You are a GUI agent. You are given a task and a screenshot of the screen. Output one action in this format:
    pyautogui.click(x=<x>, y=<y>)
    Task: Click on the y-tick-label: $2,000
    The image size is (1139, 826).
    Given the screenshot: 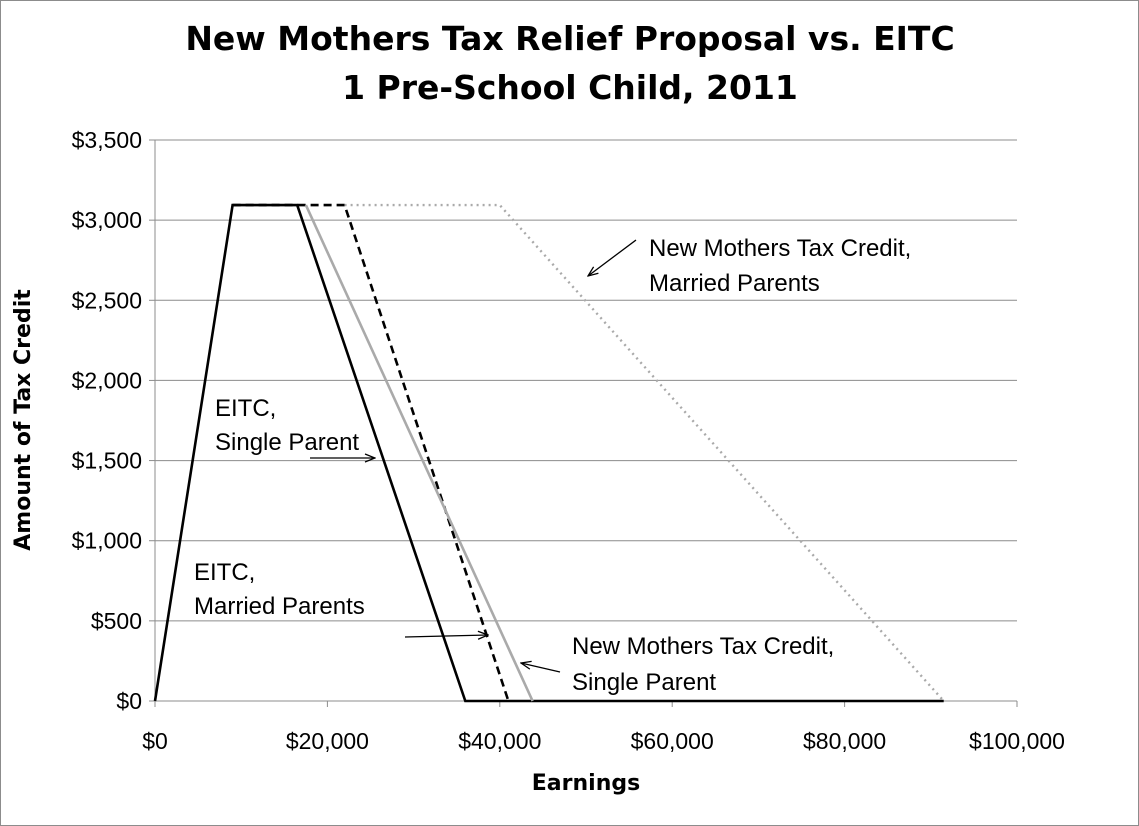 What is the action you would take?
    pyautogui.click(x=107, y=380)
    